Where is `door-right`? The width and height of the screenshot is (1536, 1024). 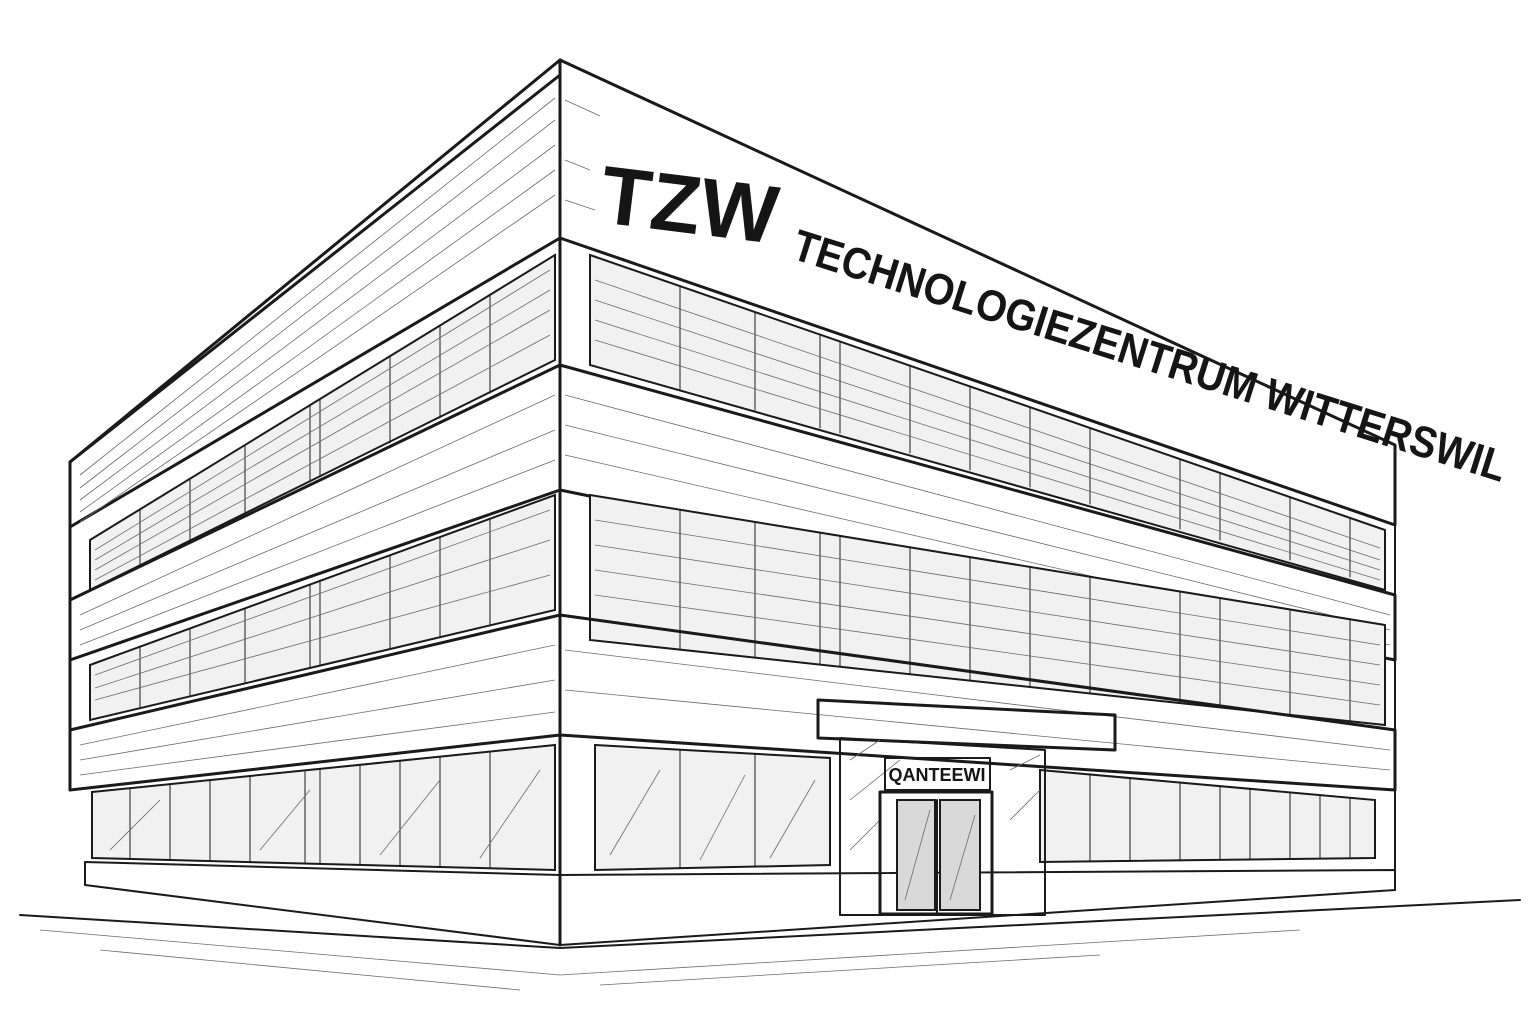 door-right is located at coordinates (960, 855).